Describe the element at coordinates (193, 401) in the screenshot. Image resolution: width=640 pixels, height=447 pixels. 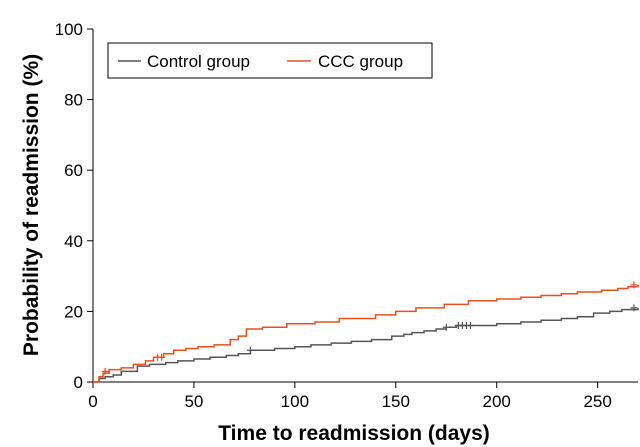
I see `x-tick-label: 50` at that location.